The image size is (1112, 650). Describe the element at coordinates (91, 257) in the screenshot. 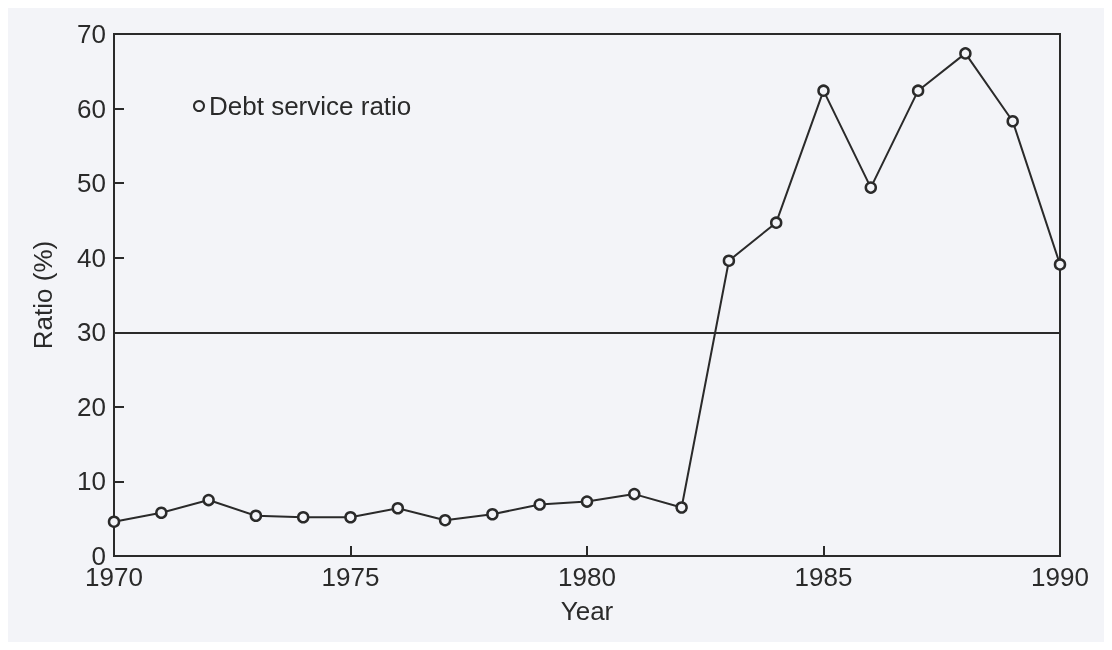

I see `y-tick-label: 40` at that location.